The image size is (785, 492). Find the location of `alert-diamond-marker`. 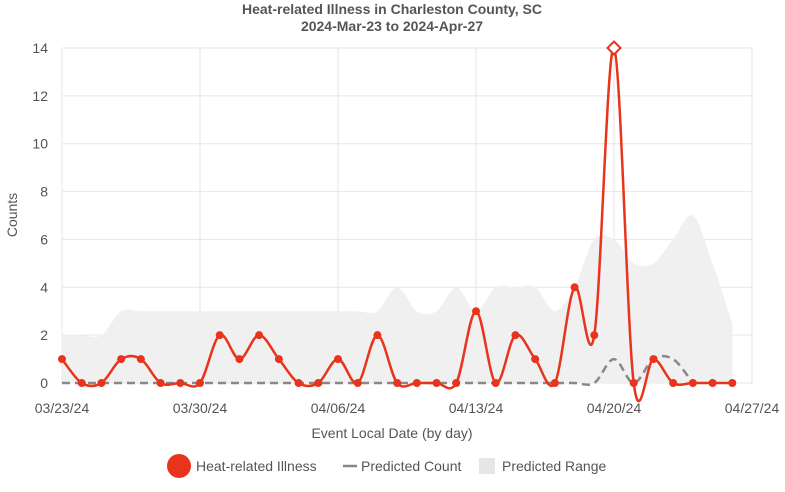

alert-diamond-marker is located at coordinates (614, 48).